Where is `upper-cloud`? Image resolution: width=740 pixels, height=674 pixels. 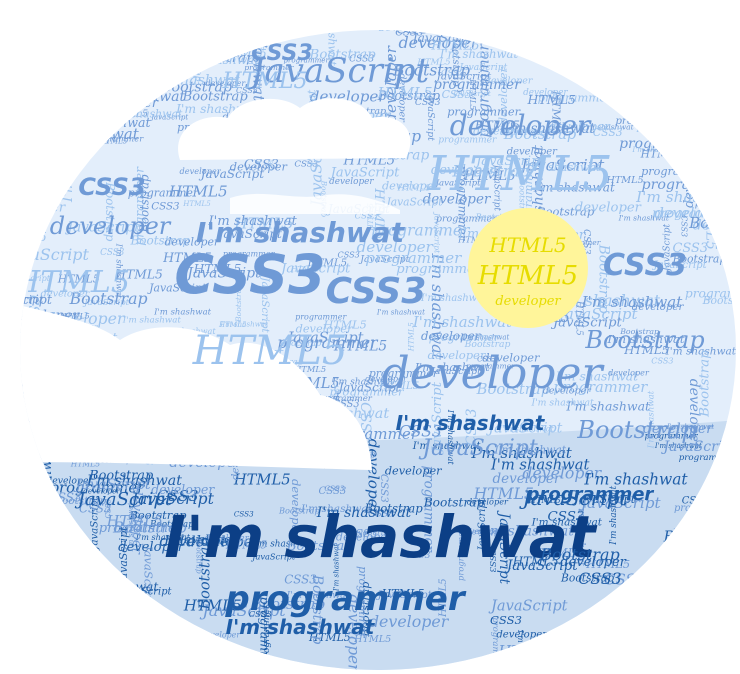
upper-cloud is located at coordinates (294, 129).